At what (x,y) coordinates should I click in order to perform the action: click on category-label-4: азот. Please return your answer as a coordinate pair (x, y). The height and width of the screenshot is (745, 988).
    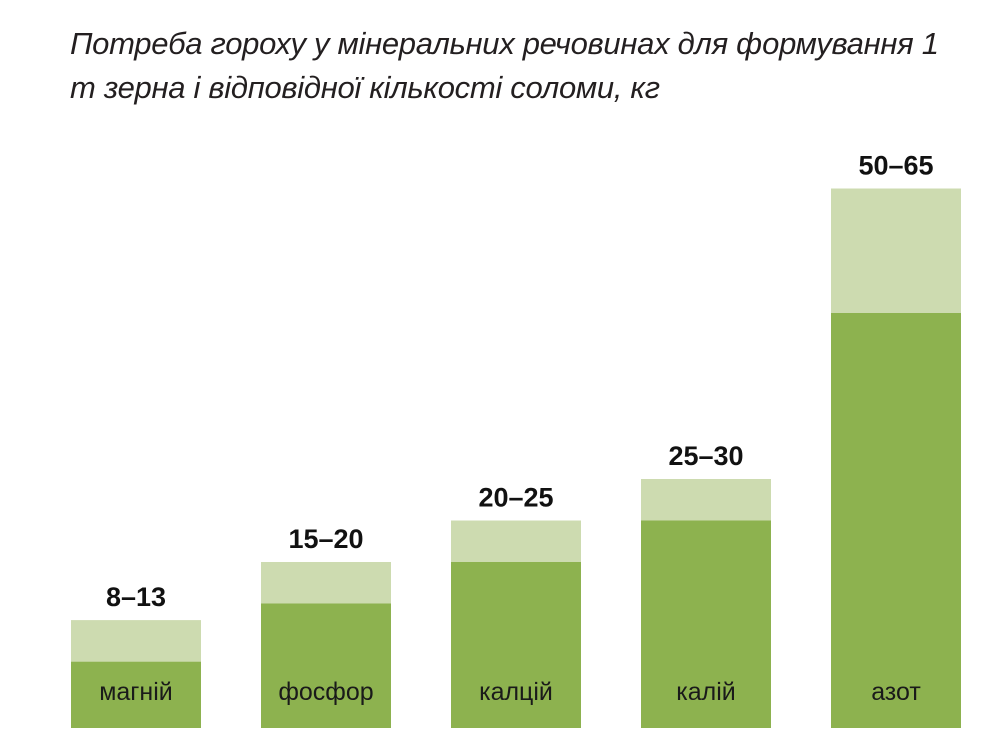
    Looking at the image, I should click on (896, 692).